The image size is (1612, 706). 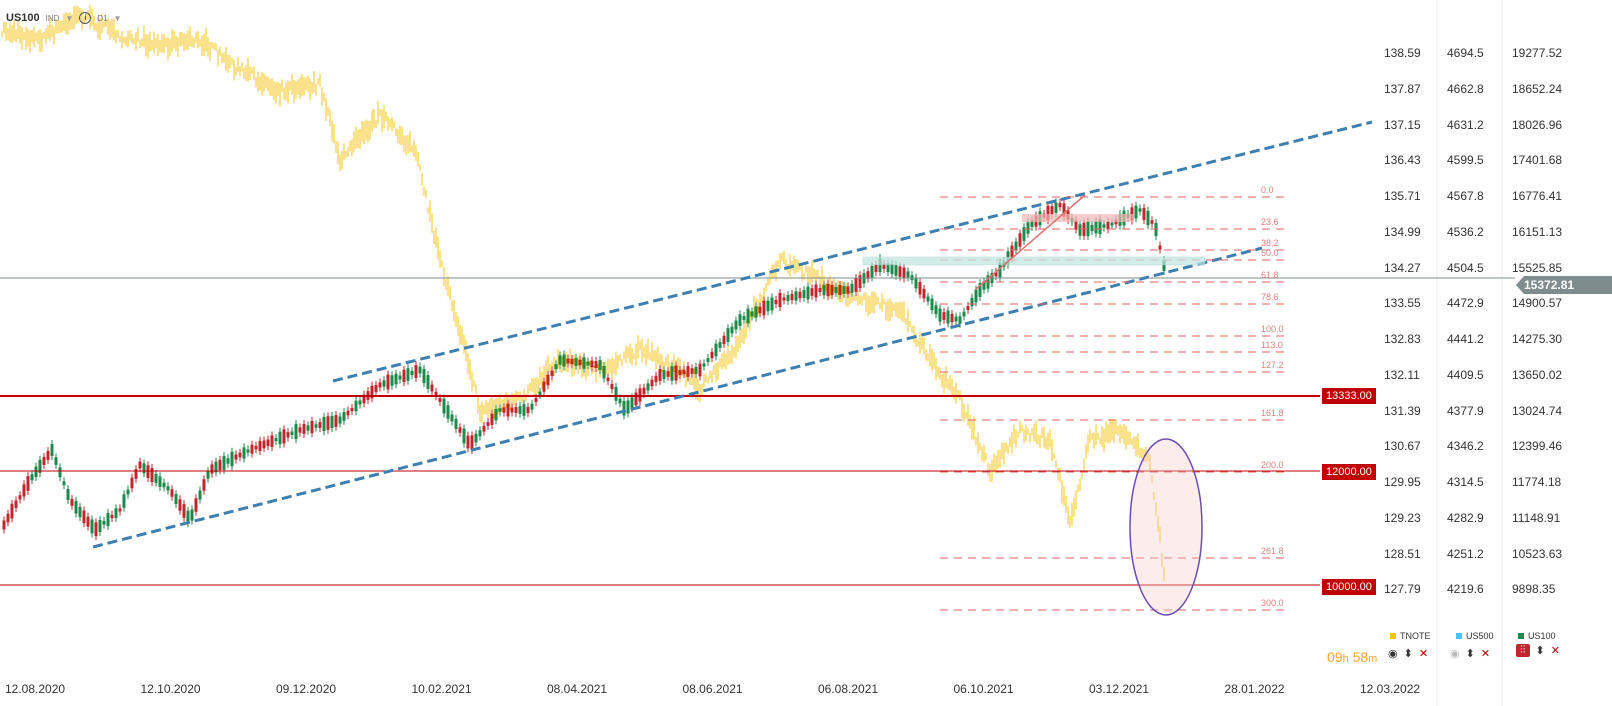 I want to click on legend-tnote: TNOTE, so click(x=1410, y=636).